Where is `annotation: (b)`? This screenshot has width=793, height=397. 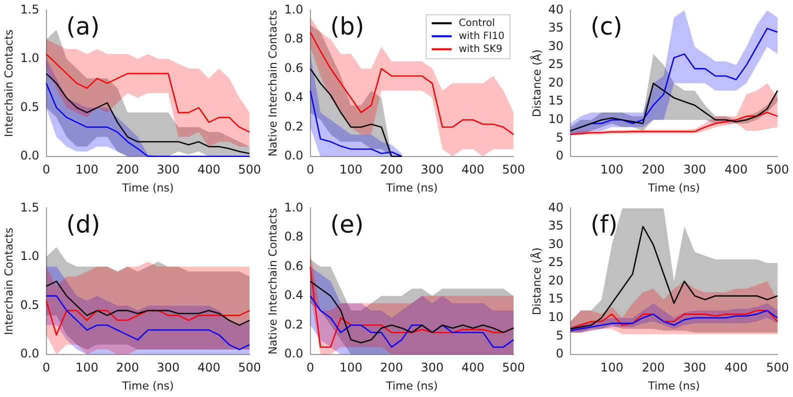
annotation: (b) is located at coordinates (347, 26).